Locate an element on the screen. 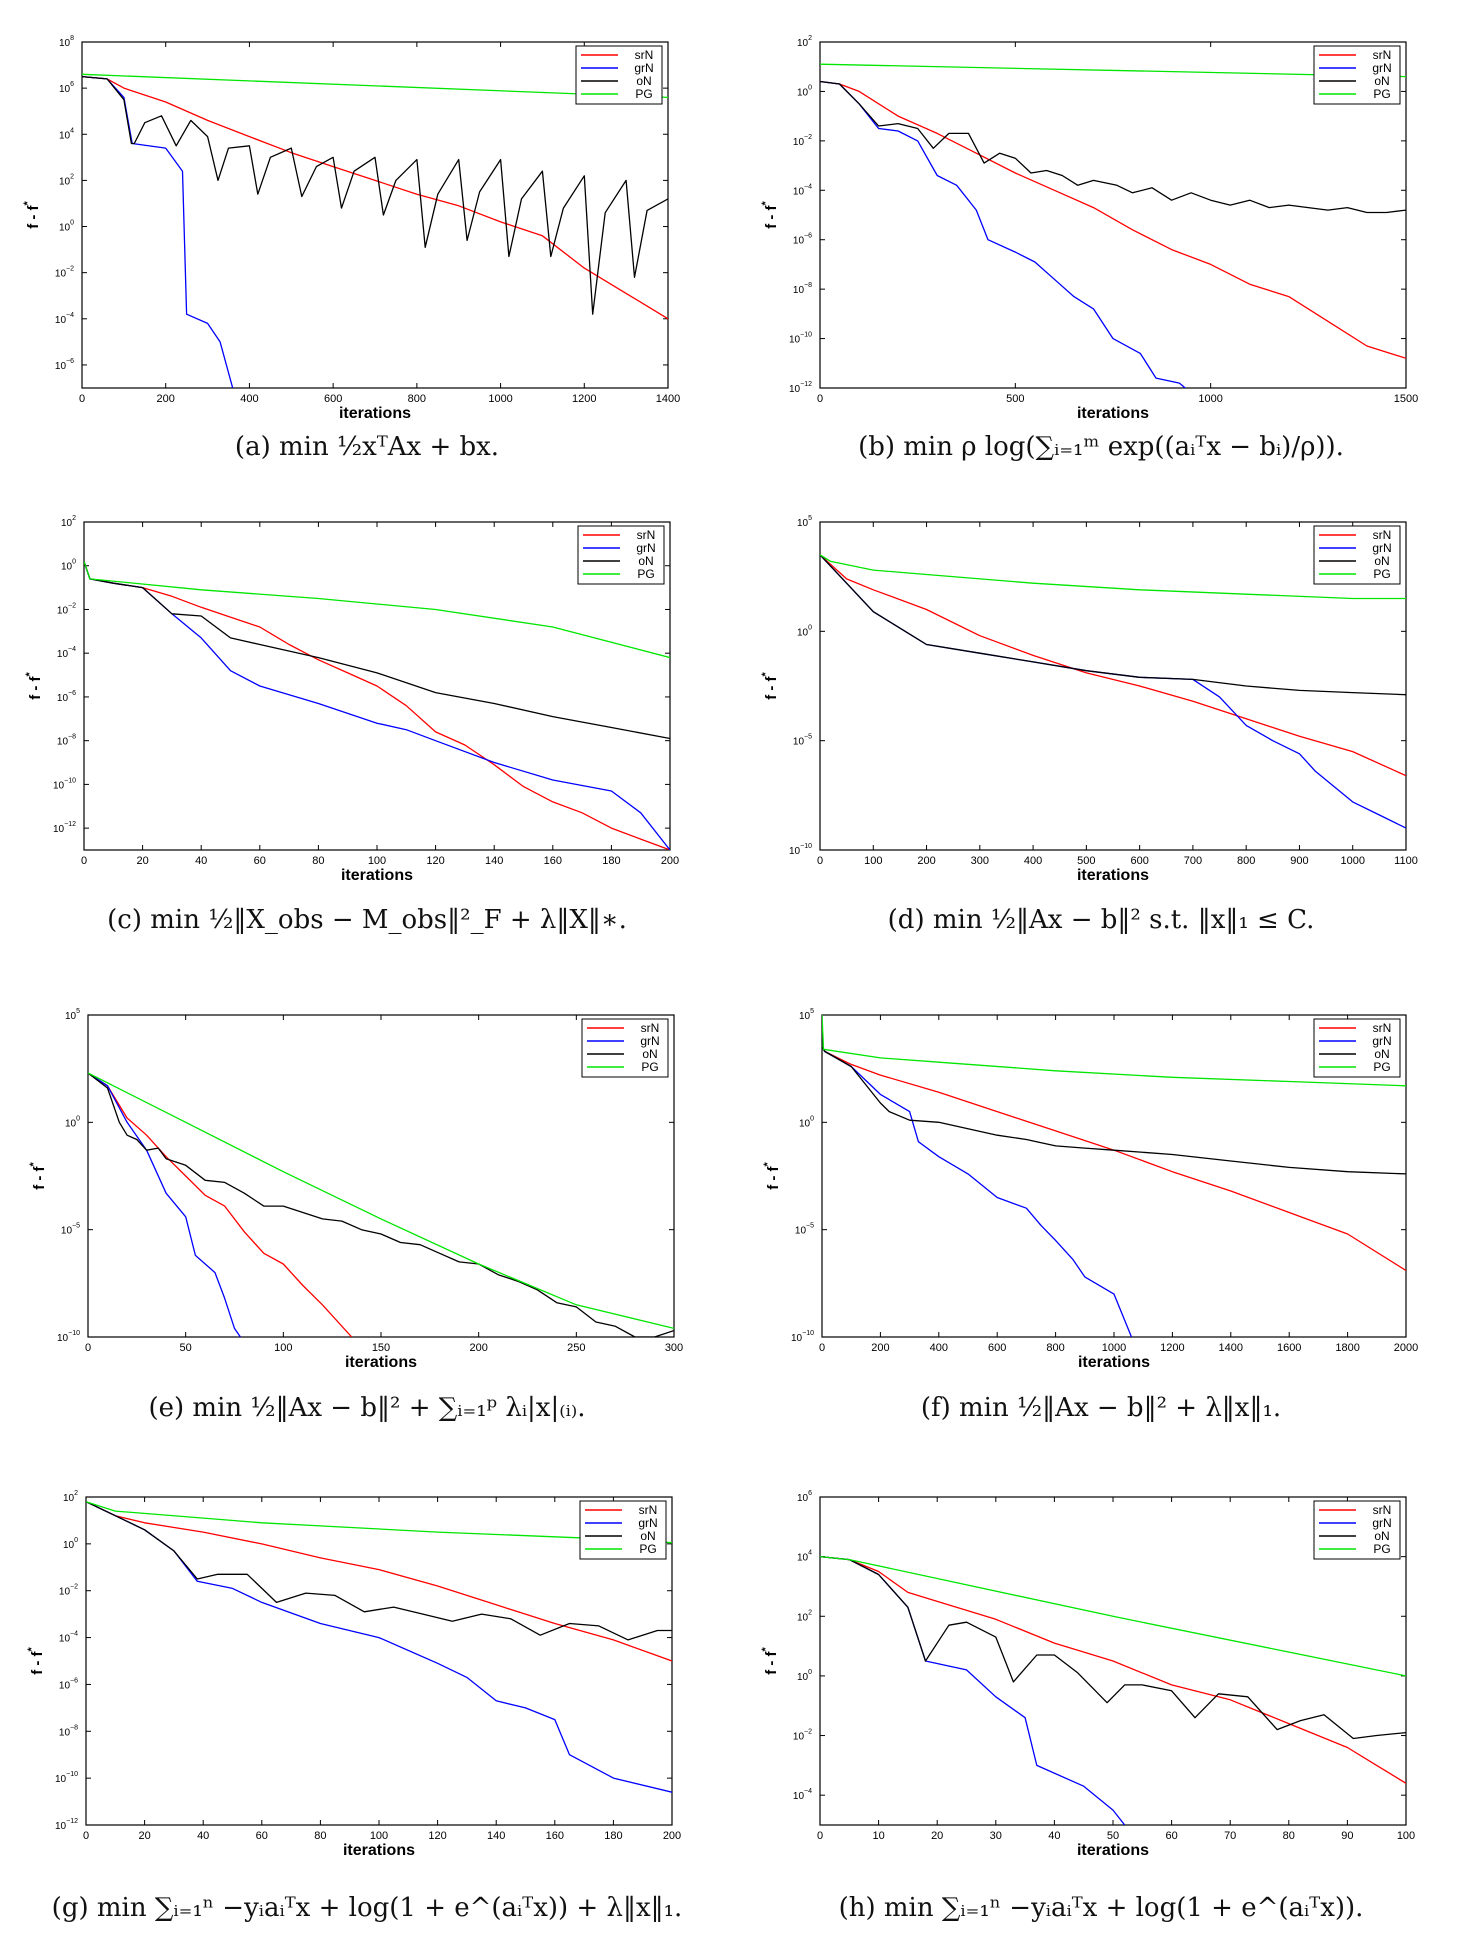  caption-f: (f) min ½‖Ax − b‖² + λ‖x‖₁. is located at coordinates (1101, 1408).